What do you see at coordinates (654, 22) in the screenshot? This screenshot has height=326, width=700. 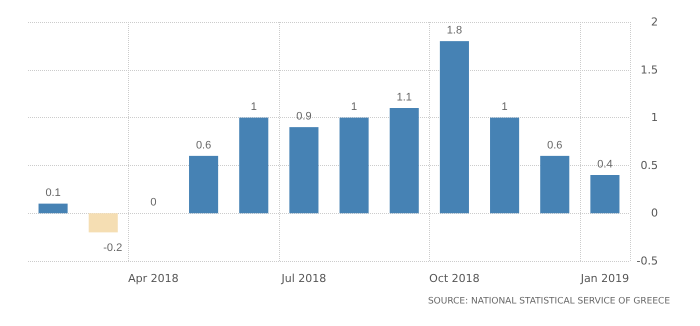 I see `y-tick-label: 2` at bounding box center [654, 22].